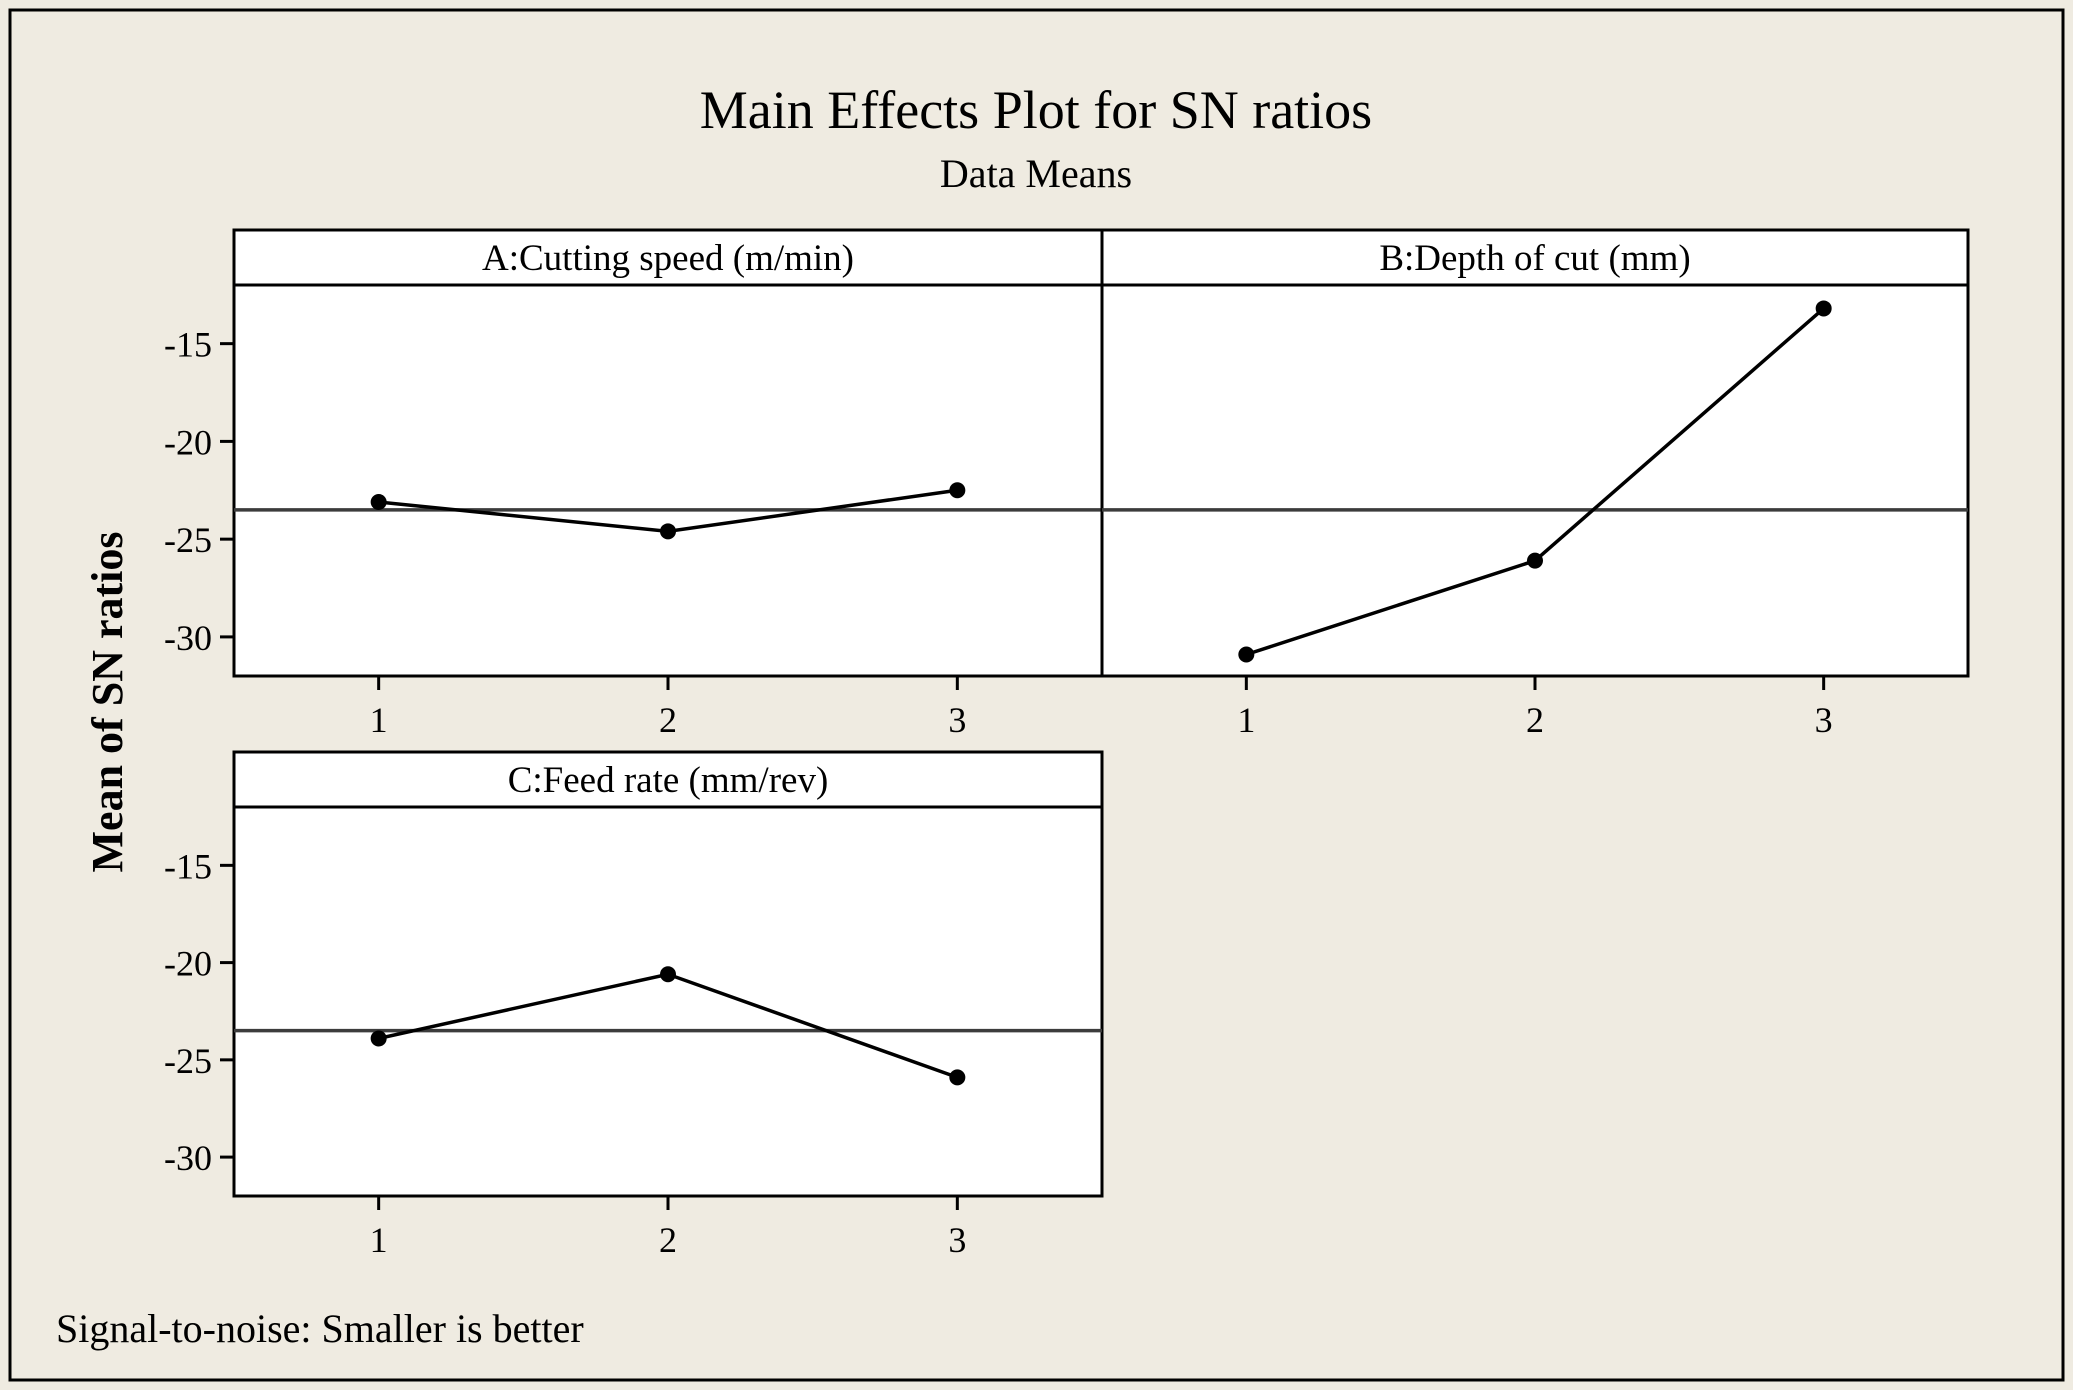 This screenshot has height=1390, width=2073. What do you see at coordinates (668, 780) in the screenshot?
I see `panel-title: C:Feed rate (mm/rev)` at bounding box center [668, 780].